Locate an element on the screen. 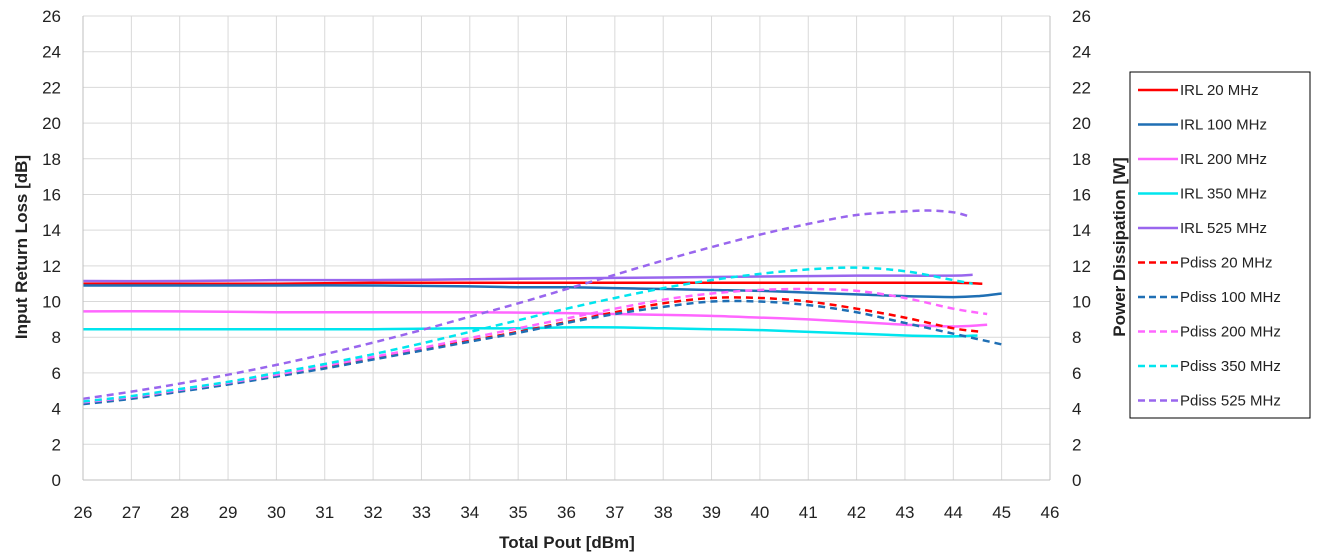 The height and width of the screenshot is (557, 1320). y-tick-label: 20 is located at coordinates (51, 123).